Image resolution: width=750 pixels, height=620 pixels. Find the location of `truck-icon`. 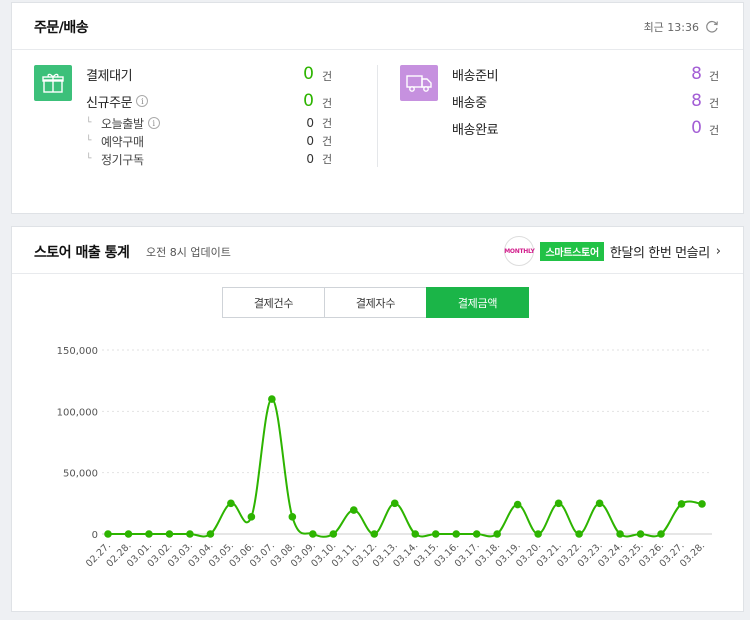

truck-icon is located at coordinates (419, 83).